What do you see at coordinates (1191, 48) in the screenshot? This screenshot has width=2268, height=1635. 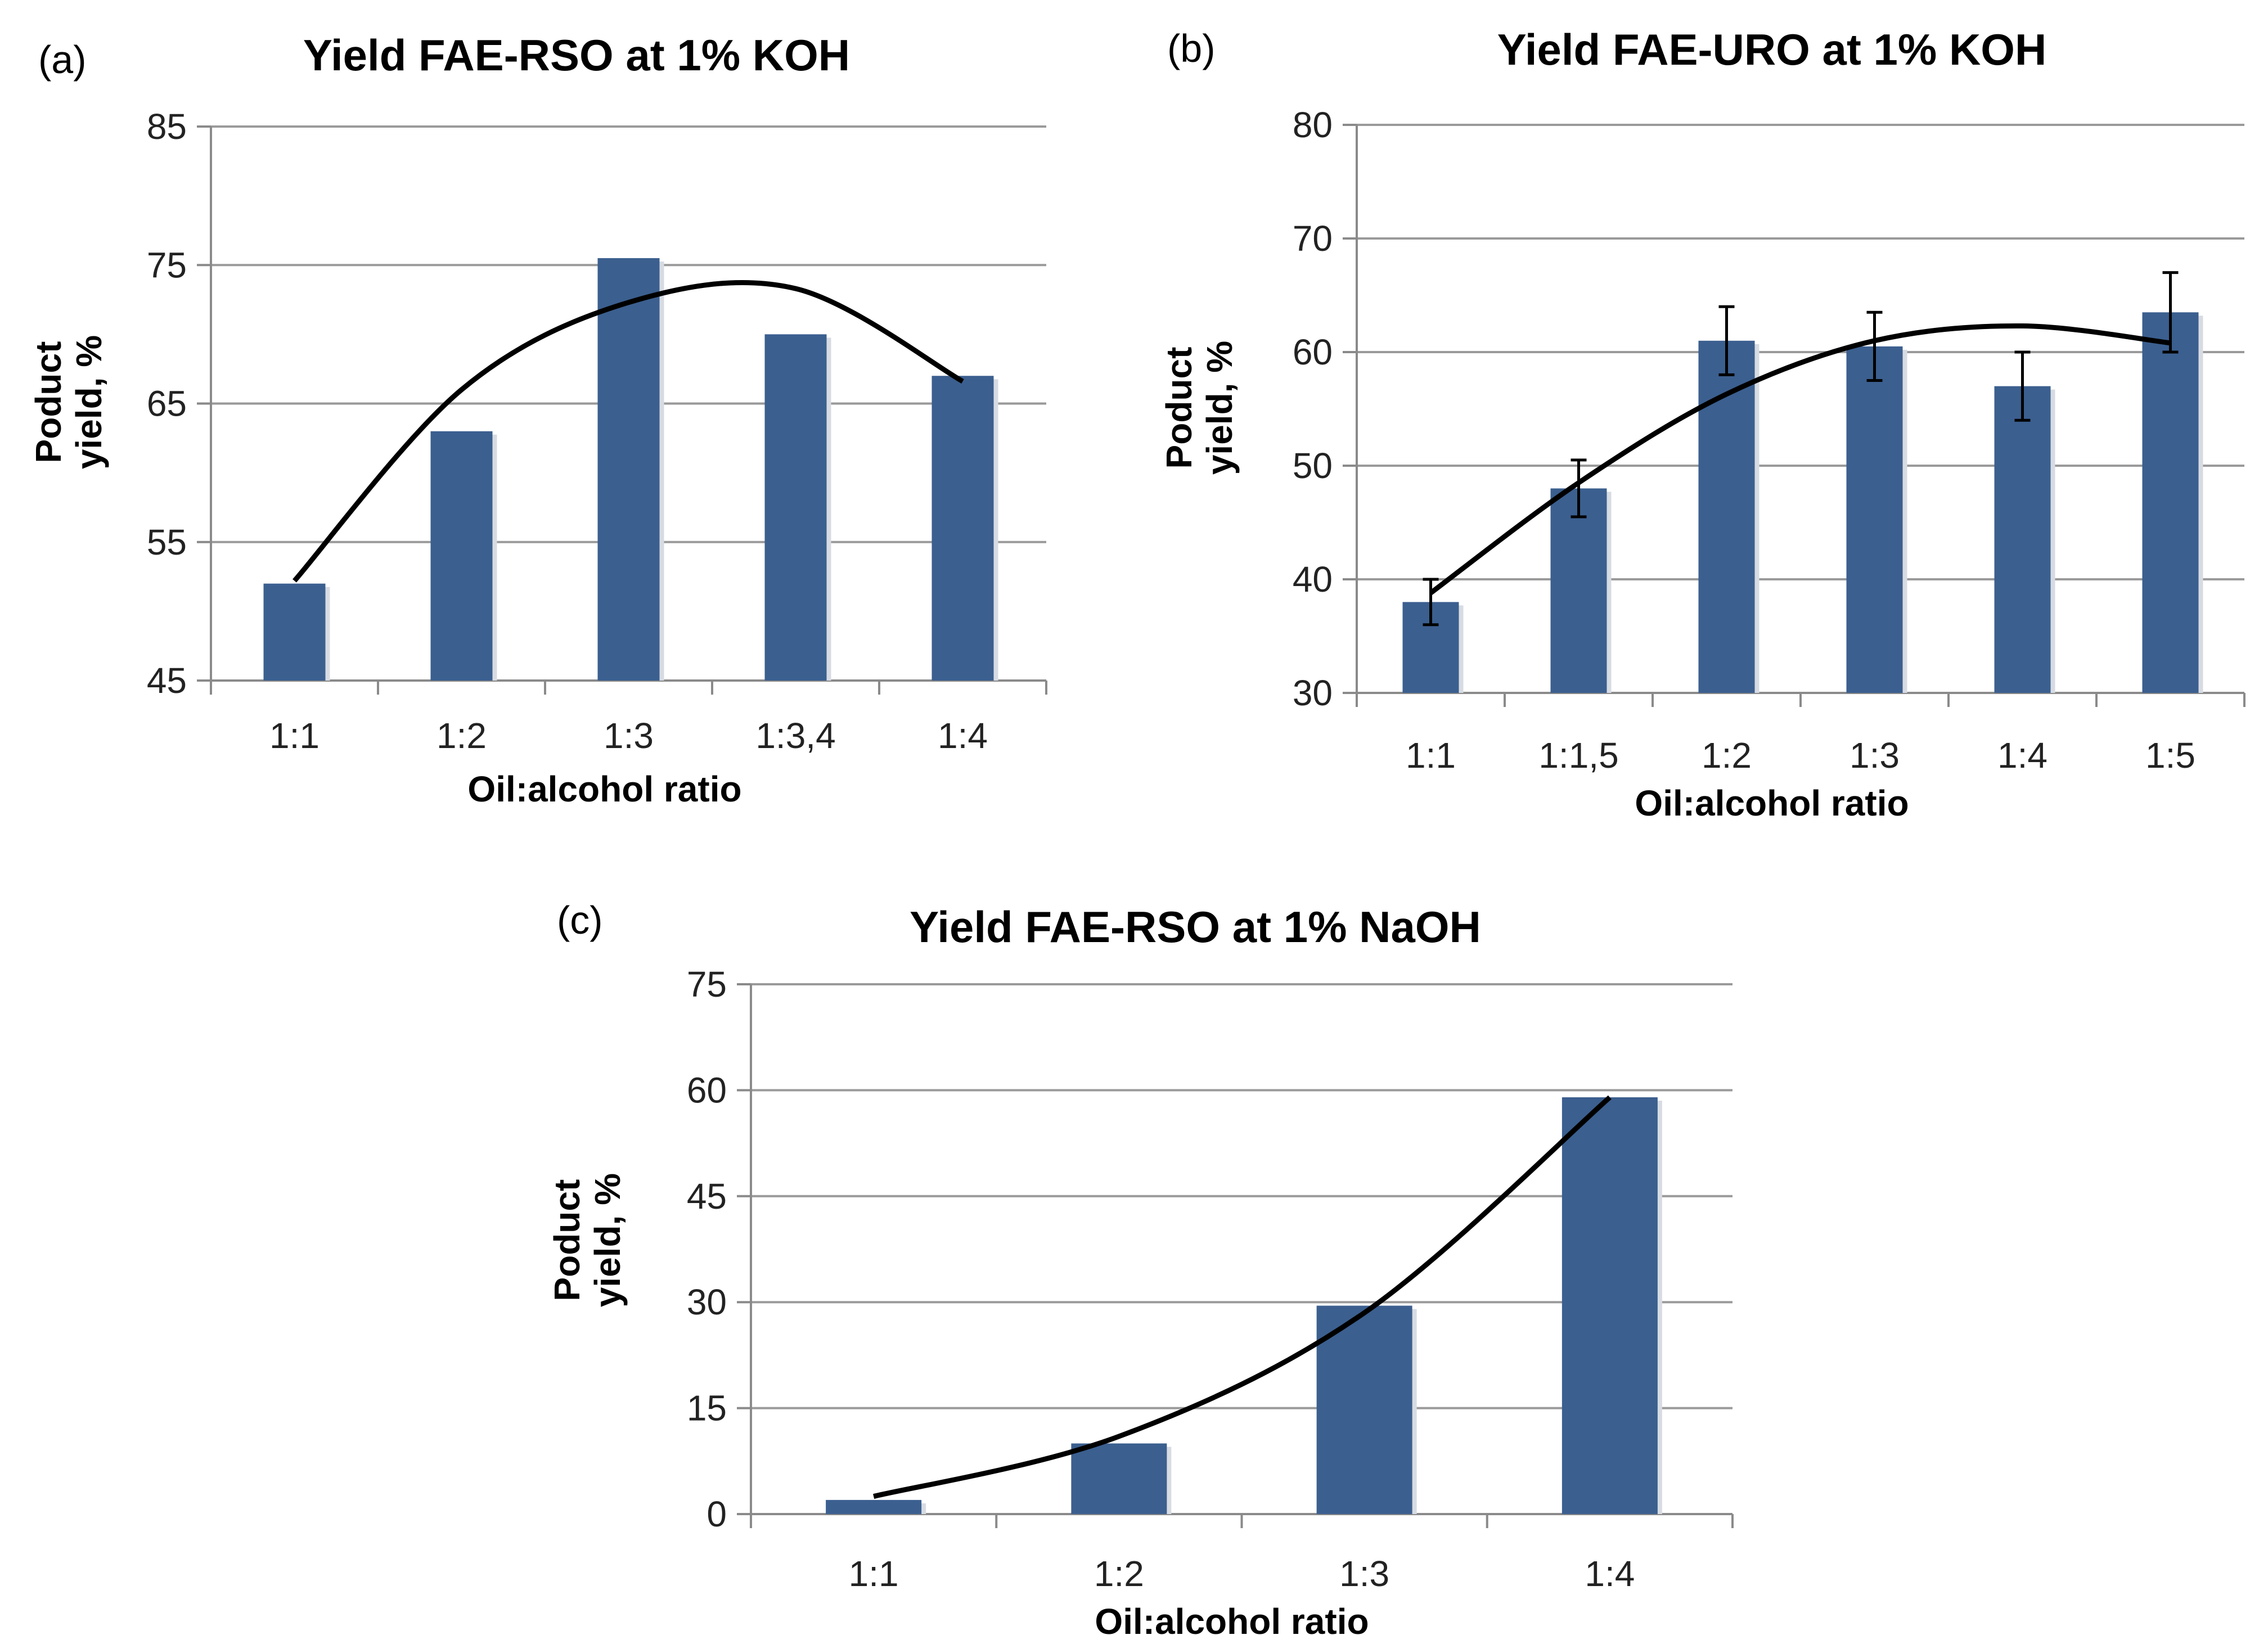 I see `panel-b-letter: (b)` at bounding box center [1191, 48].